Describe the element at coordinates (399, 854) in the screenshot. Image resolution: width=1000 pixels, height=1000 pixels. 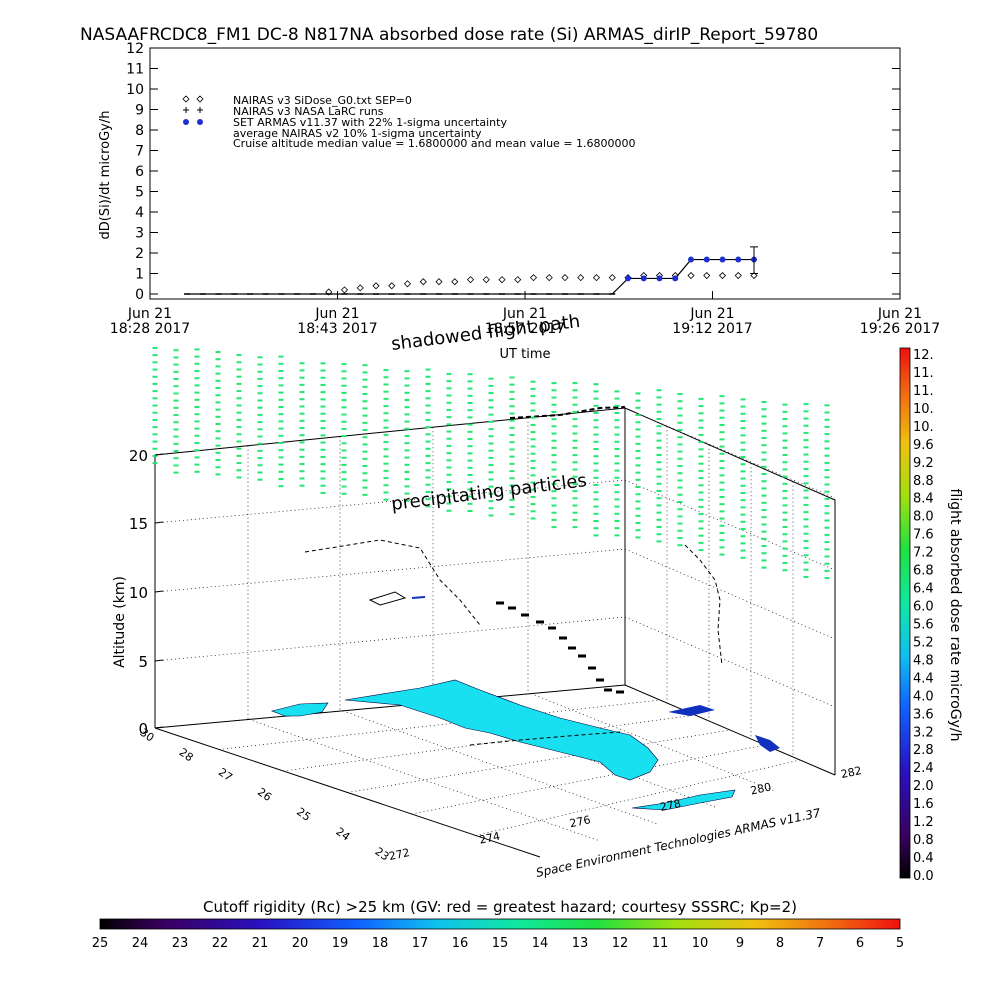
I see `lon-tick-label: 272` at that location.